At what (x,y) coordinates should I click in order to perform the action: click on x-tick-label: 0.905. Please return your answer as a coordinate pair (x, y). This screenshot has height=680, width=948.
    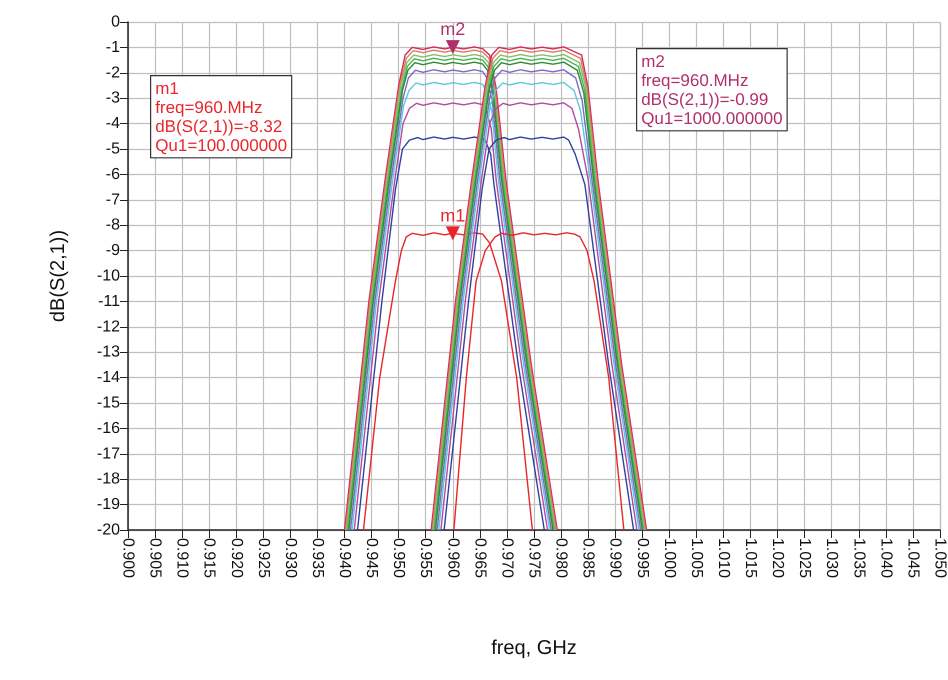
    Looking at the image, I should click on (155, 558).